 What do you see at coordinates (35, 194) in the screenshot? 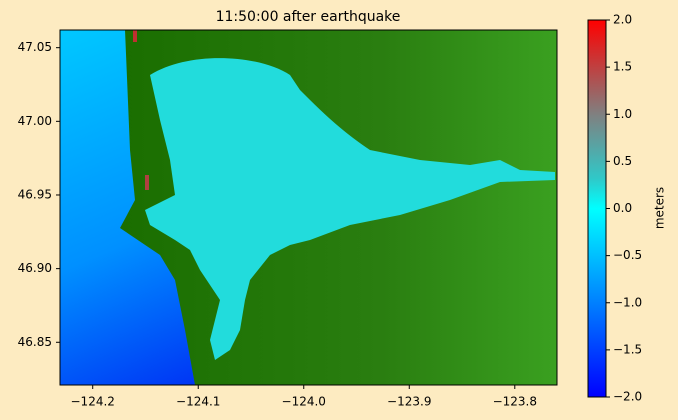
I see `y-tick-label: 46.95` at bounding box center [35, 194].